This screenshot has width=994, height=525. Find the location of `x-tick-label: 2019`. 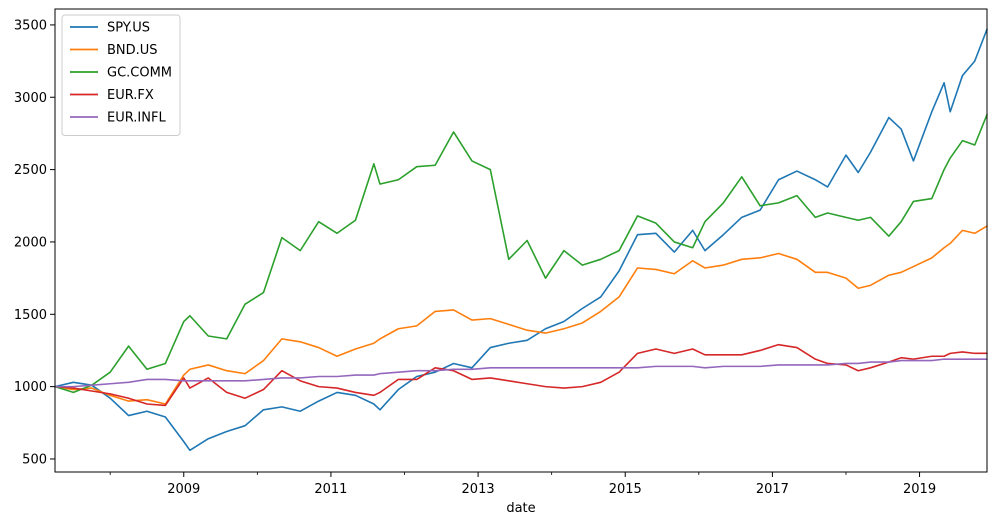

x-tick-label: 2019 is located at coordinates (919, 489).